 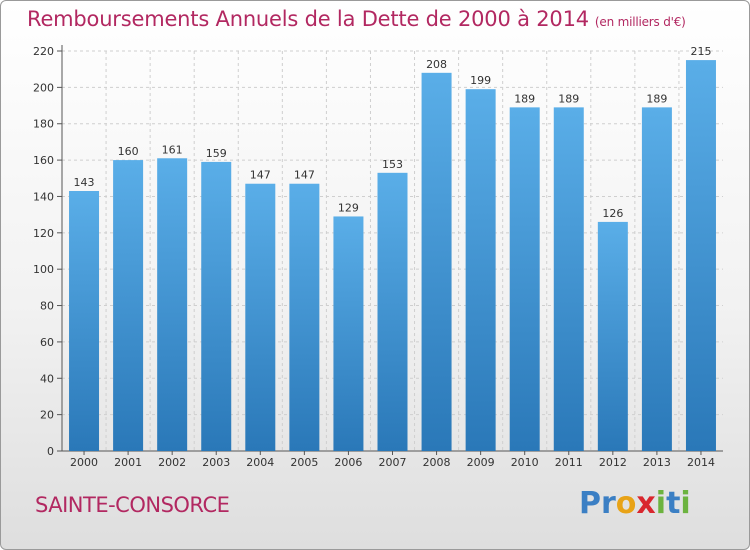 What do you see at coordinates (392, 164) in the screenshot?
I see `data-label: 153` at bounding box center [392, 164].